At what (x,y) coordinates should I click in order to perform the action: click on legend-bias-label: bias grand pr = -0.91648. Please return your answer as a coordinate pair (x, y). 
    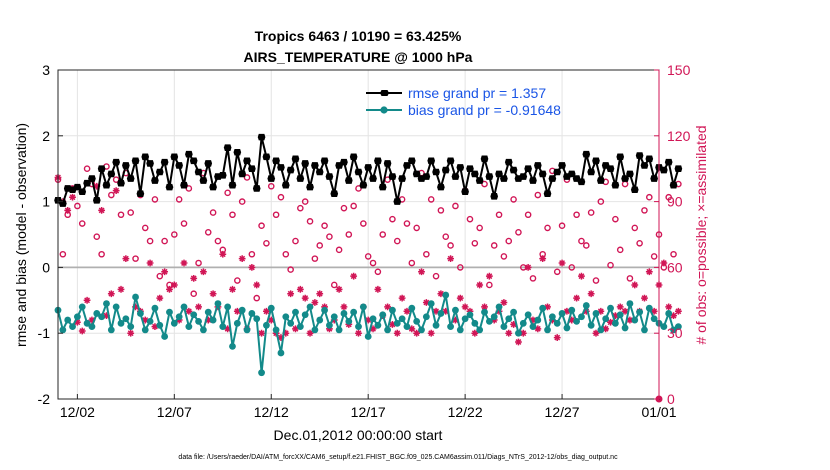
    Looking at the image, I should click on (484, 110).